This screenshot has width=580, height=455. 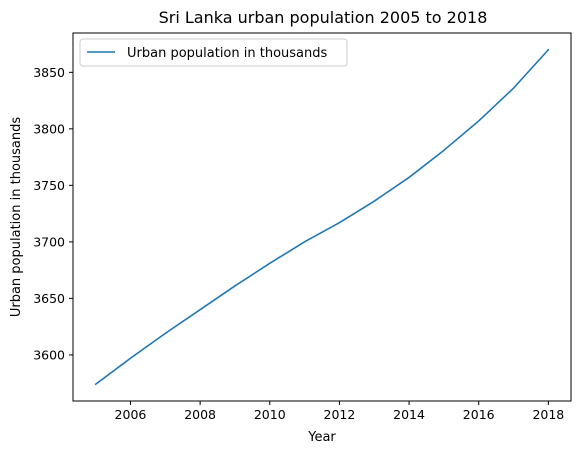 I want to click on x-tick-label: 2014, so click(x=409, y=414).